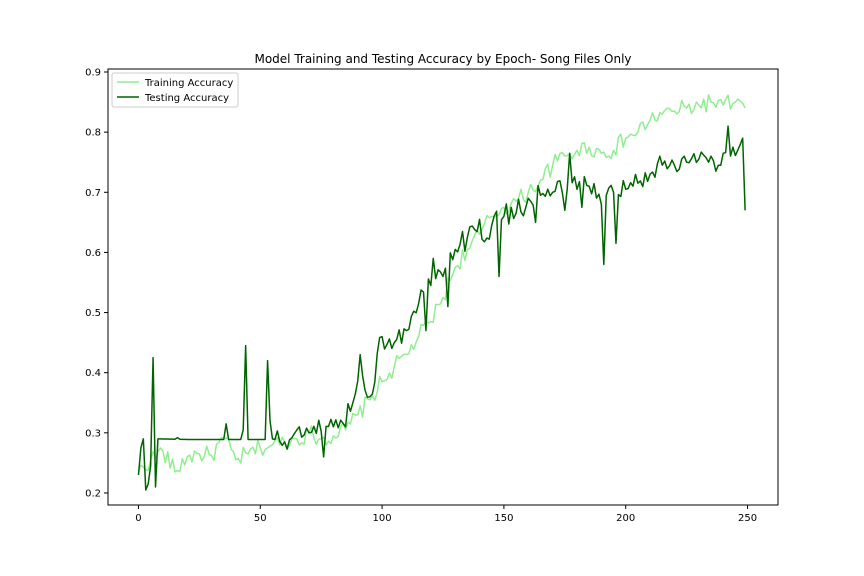 Image resolution: width=864 pixels, height=576 pixels. Describe the element at coordinates (260, 518) in the screenshot. I see `x-tick-label: 50` at that location.